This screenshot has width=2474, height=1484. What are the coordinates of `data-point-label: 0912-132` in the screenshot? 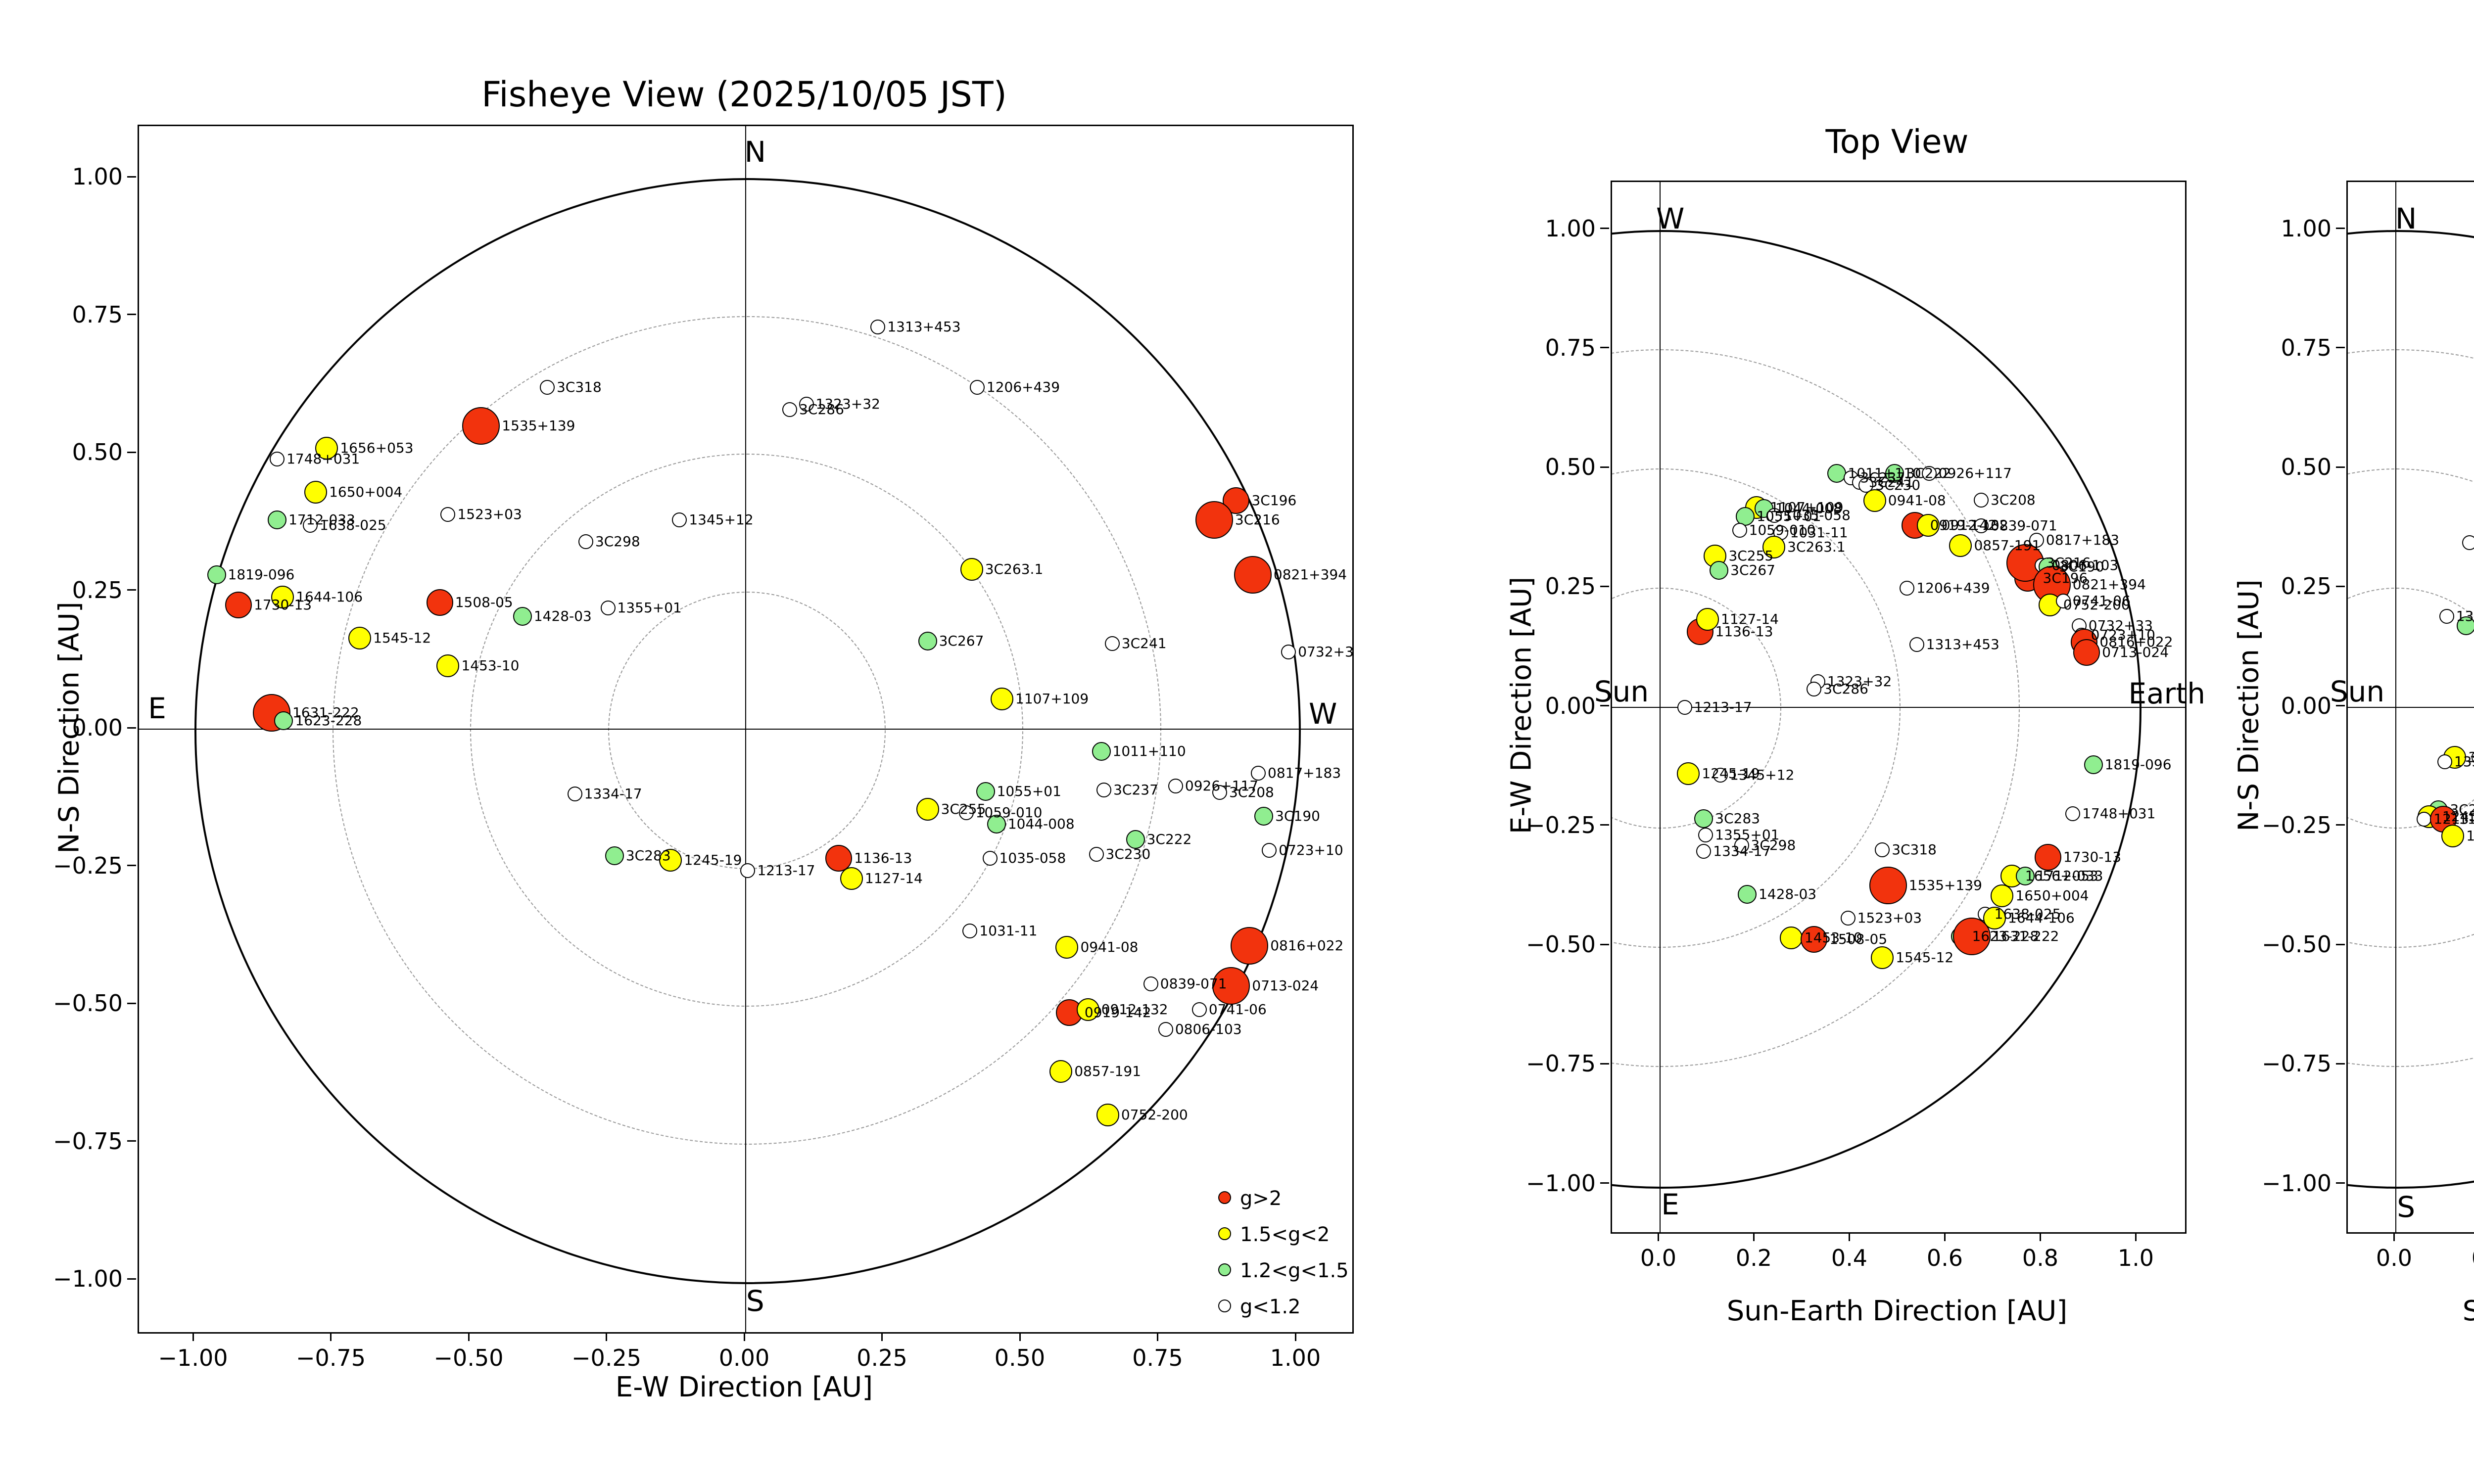 It's located at (1975, 524).